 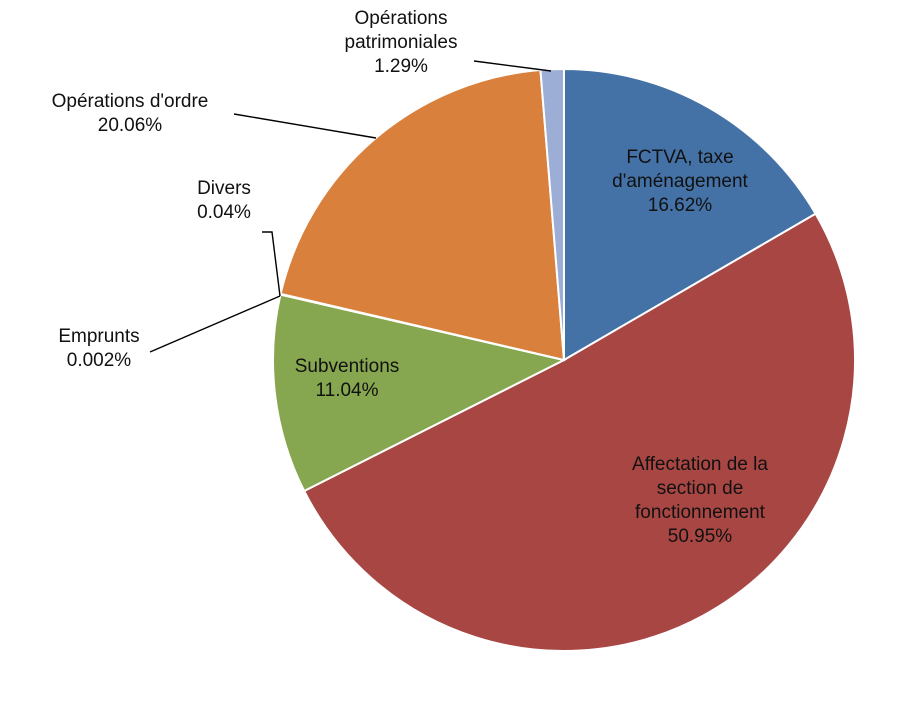 What do you see at coordinates (347, 366) in the screenshot?
I see `slice-name-label: Subventions` at bounding box center [347, 366].